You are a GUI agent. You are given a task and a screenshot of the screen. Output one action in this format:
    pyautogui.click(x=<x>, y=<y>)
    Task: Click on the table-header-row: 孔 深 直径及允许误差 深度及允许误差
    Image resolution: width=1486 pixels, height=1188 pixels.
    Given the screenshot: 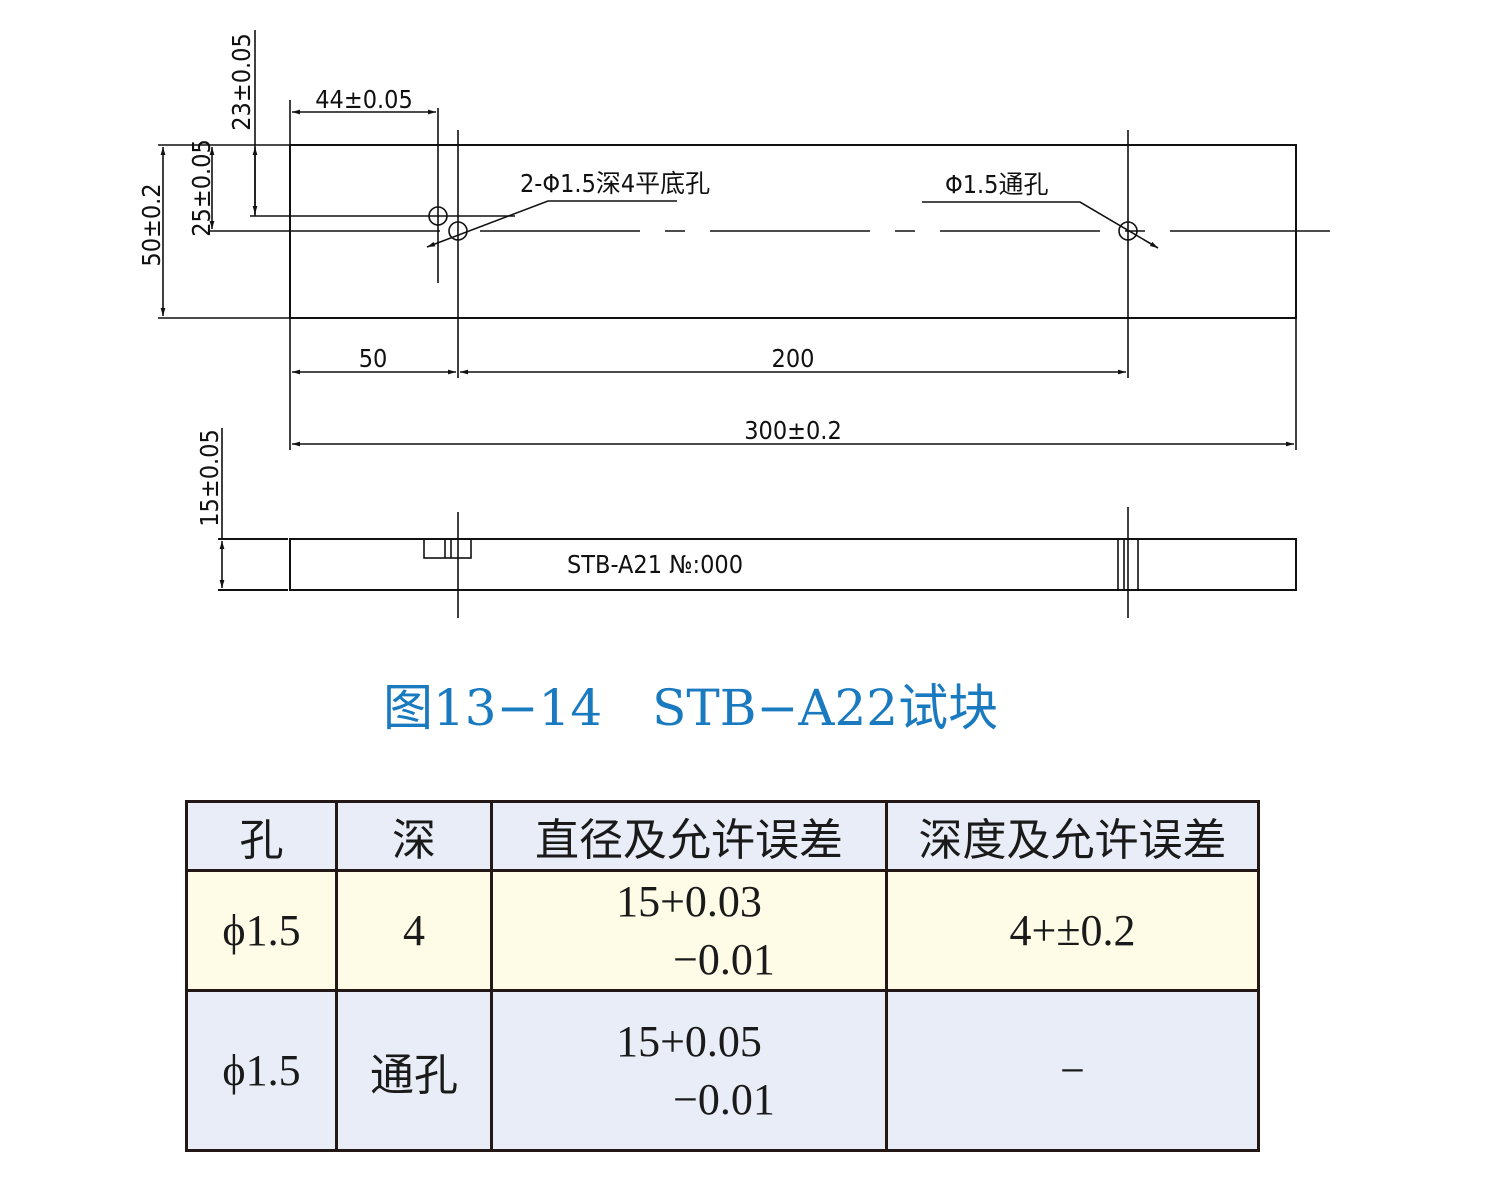 What is the action you would take?
    pyautogui.click(x=722, y=836)
    